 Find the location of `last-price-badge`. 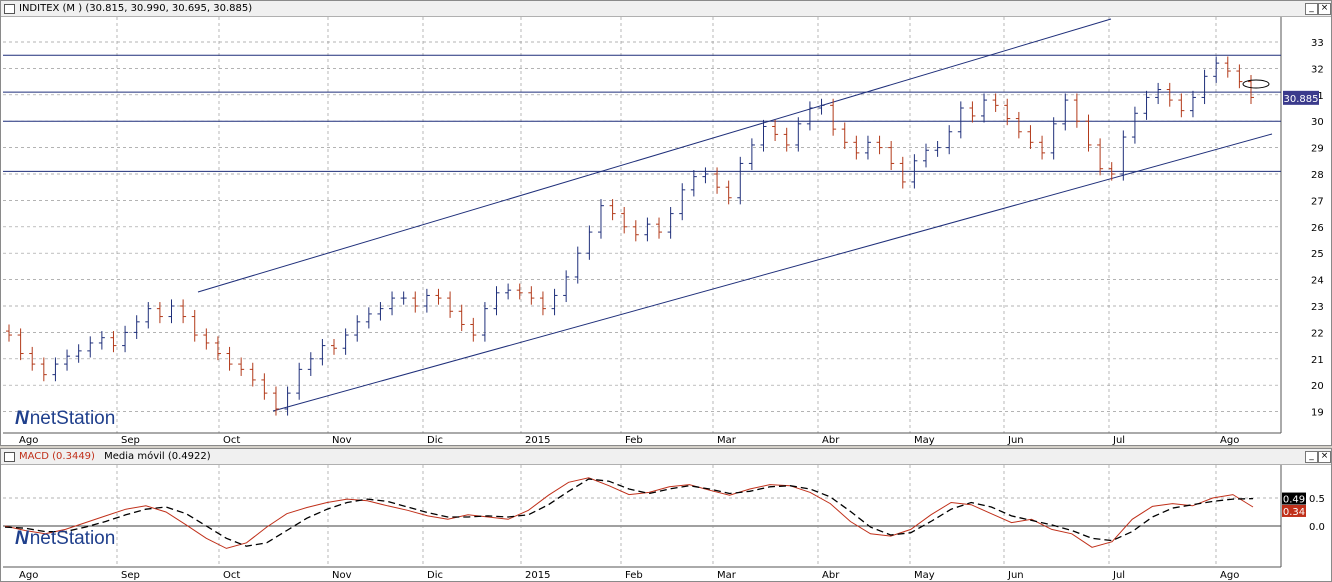

last-price-badge is located at coordinates (1301, 97).